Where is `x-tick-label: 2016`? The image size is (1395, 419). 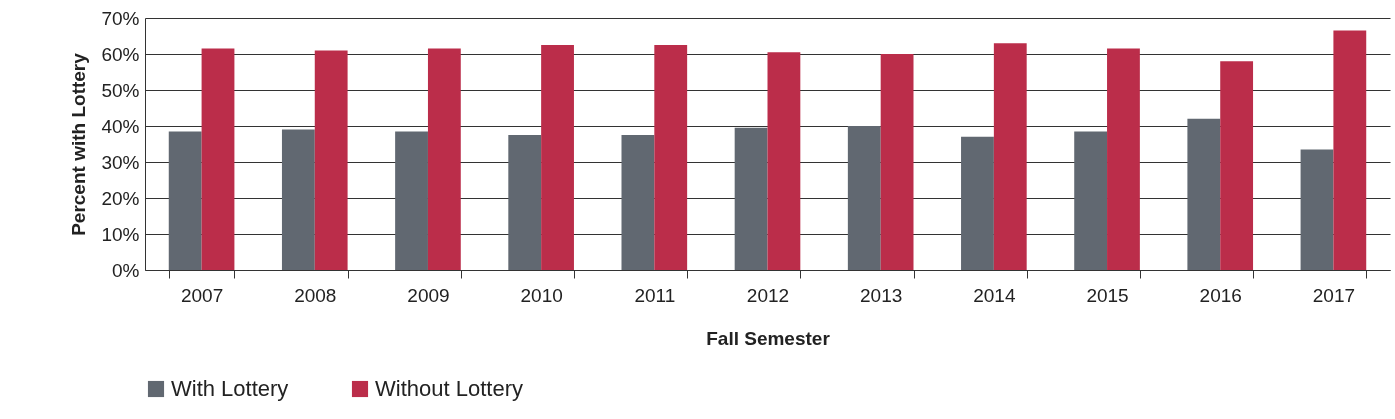
x-tick-label: 2016 is located at coordinates (1220, 295).